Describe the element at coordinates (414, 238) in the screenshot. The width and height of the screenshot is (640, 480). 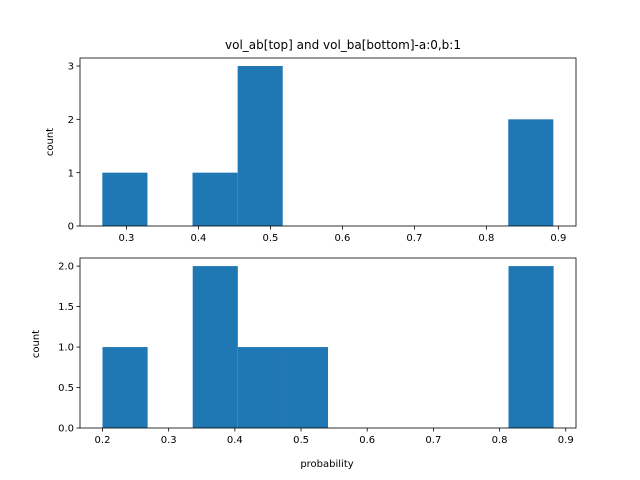
I see `top-x-tick-label: 0.7` at that location.